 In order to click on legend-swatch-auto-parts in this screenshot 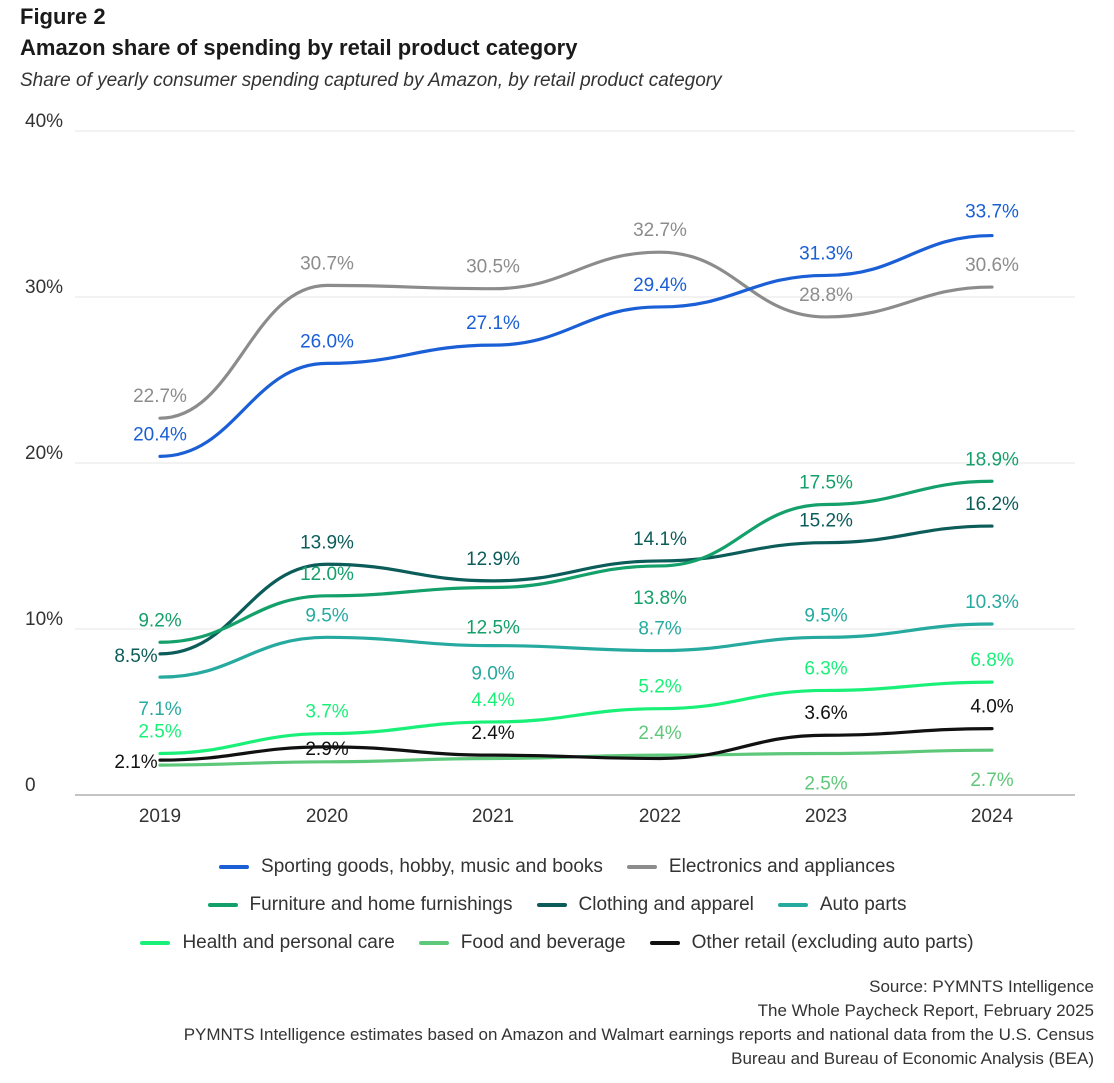, I will do `click(792, 905)`.